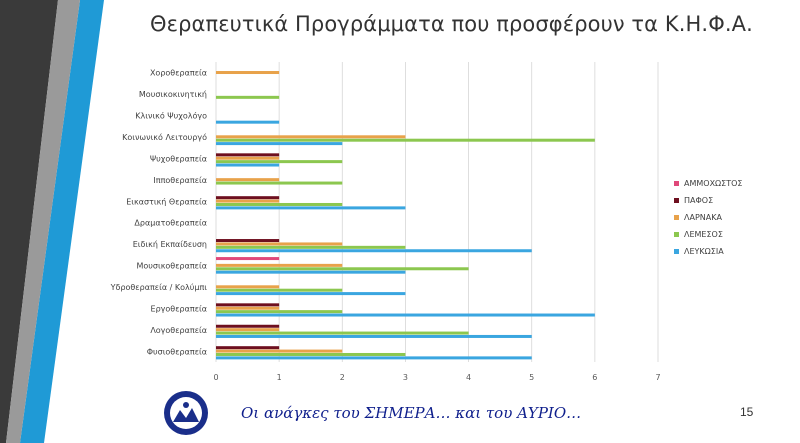 The image size is (800, 443). I want to click on logo-people-figure, so click(186, 415).